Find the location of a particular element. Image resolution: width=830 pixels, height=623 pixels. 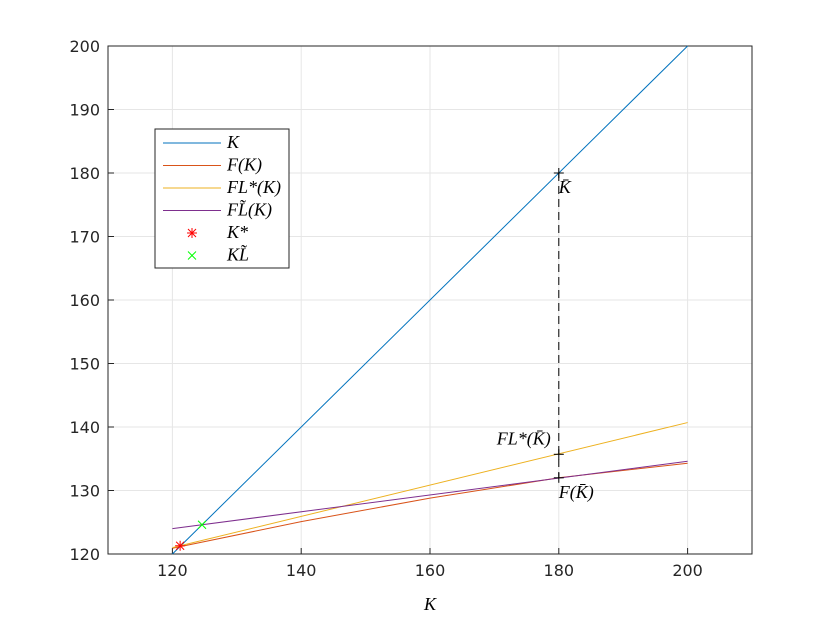

legend-box is located at coordinates (222, 198).